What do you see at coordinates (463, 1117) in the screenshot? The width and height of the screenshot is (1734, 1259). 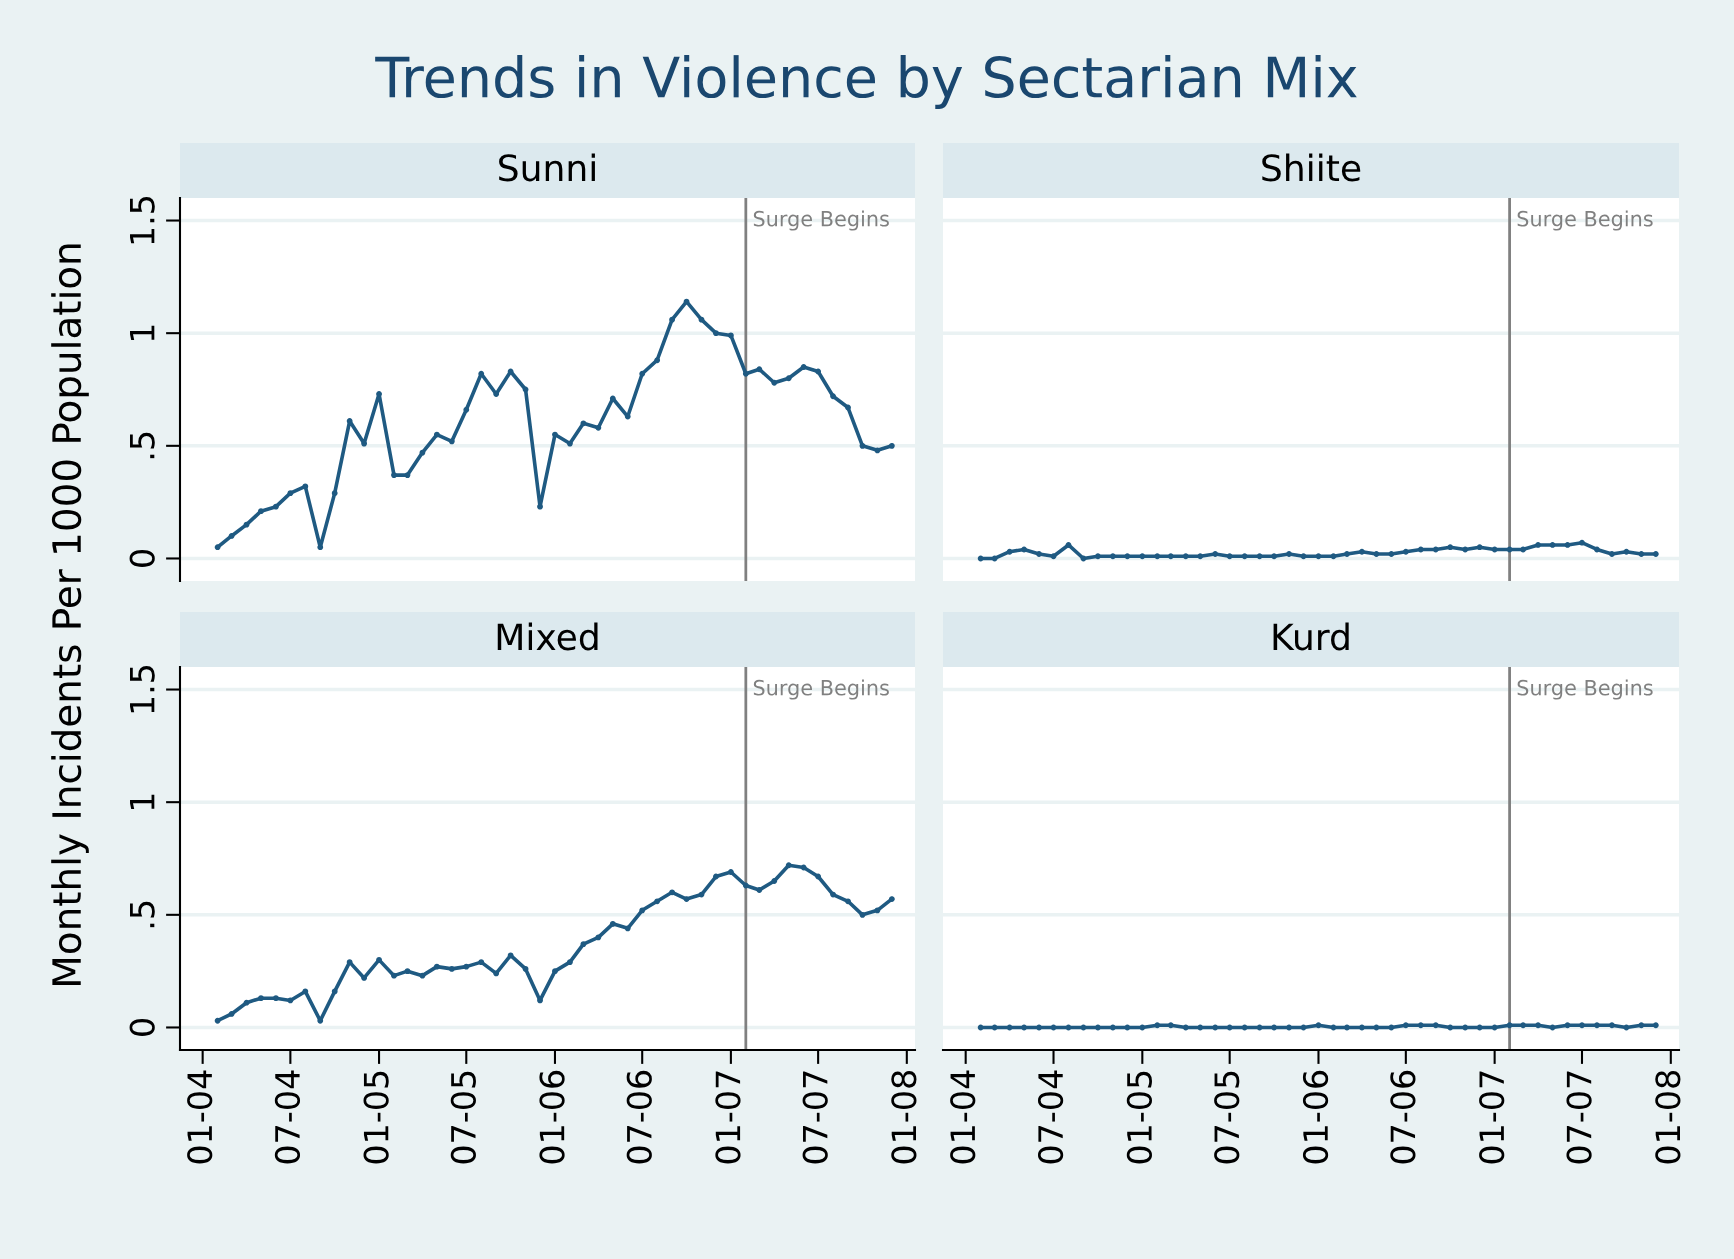 I see `x-tick-label: 07-05` at bounding box center [463, 1117].